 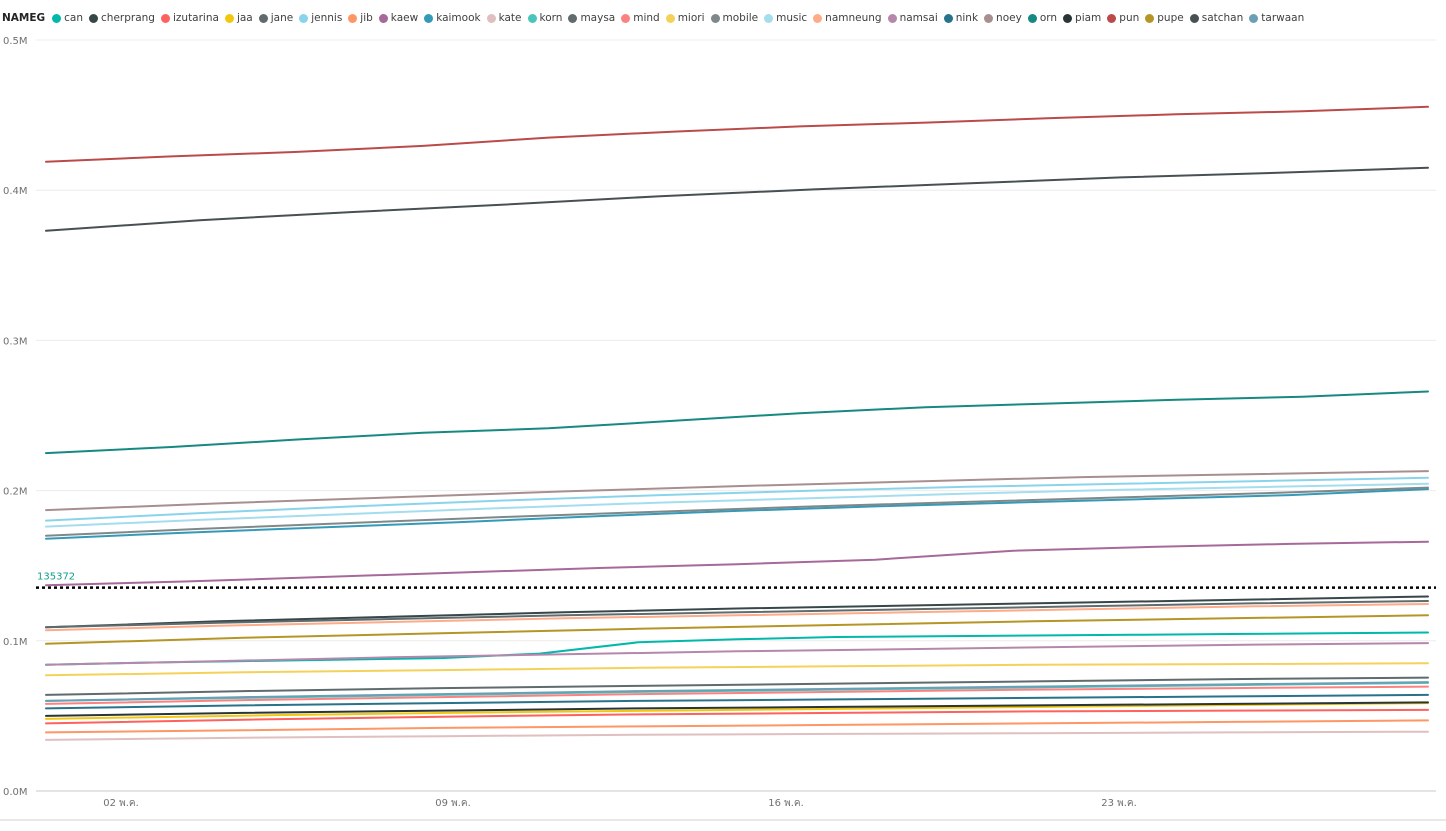 What do you see at coordinates (737, 563) in the screenshot?
I see `series-line-kaew` at bounding box center [737, 563].